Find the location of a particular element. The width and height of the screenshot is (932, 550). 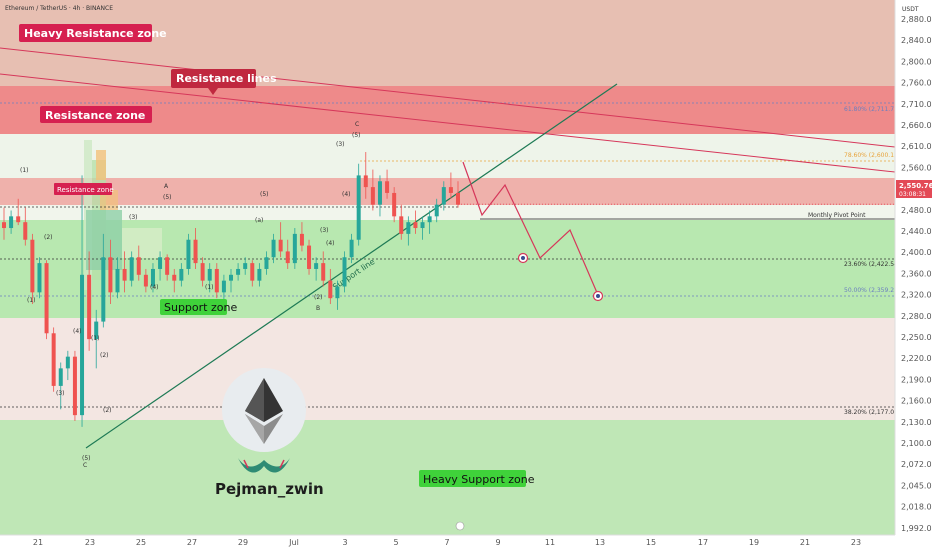

price-tick: 2,072.00 is located at coordinates (916, 464).